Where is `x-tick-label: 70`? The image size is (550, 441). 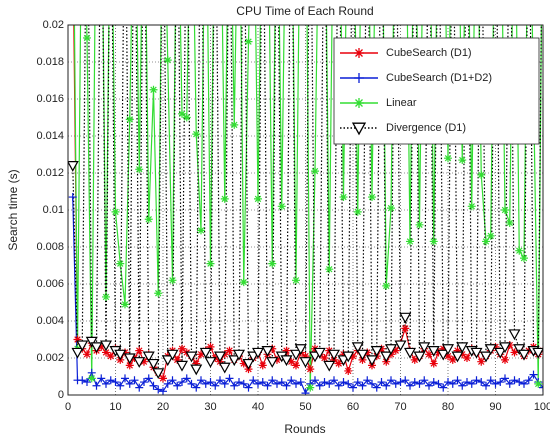
x-tick-label: 70 is located at coordinates (400, 407).